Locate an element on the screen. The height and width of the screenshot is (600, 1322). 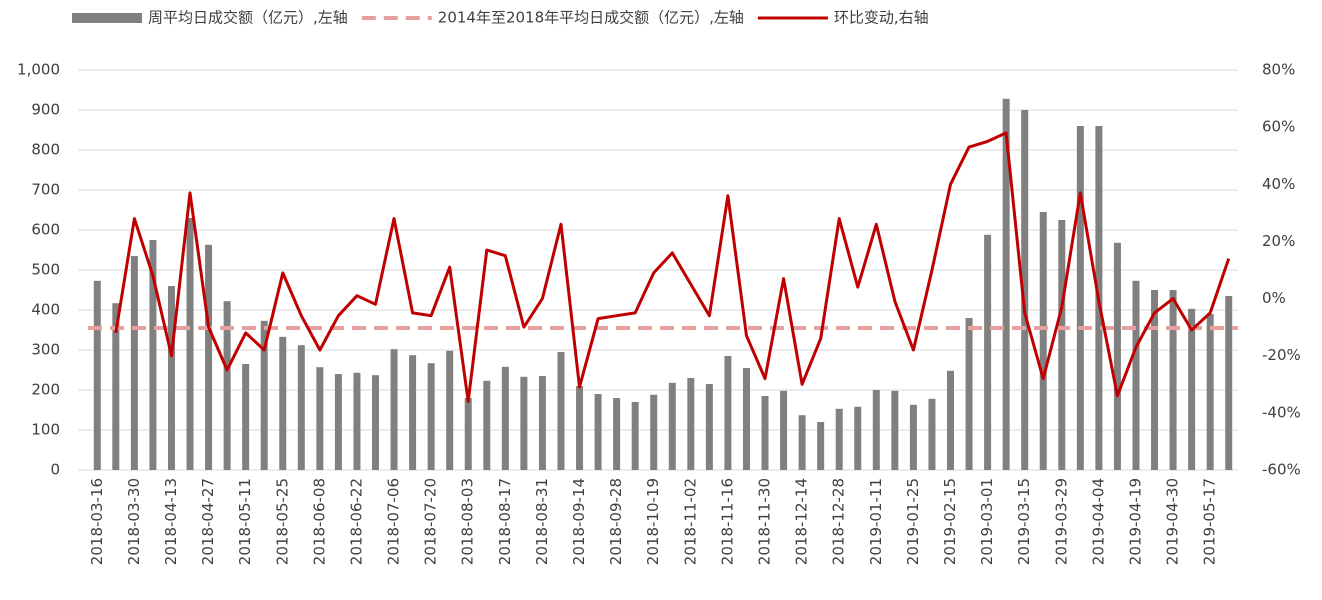
y2-tick-label: 80% is located at coordinates (1278, 70).